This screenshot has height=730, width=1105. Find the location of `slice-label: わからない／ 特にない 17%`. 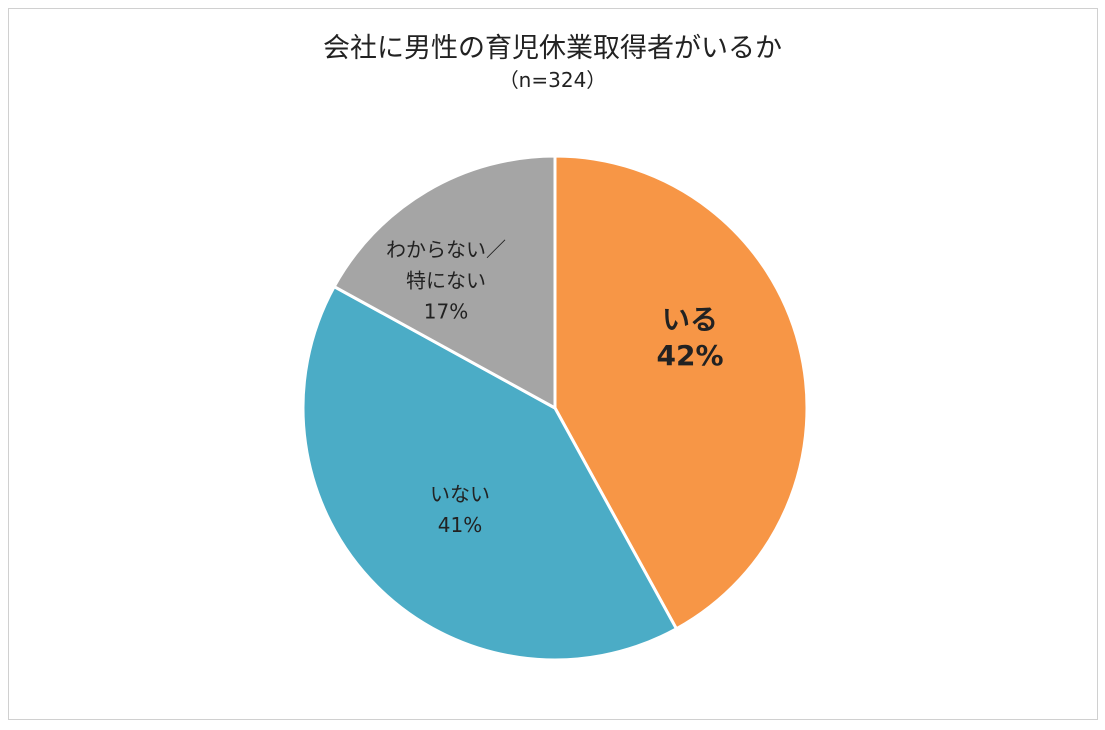

slice-label: わからない／ 特にない 17% is located at coordinates (446, 281).